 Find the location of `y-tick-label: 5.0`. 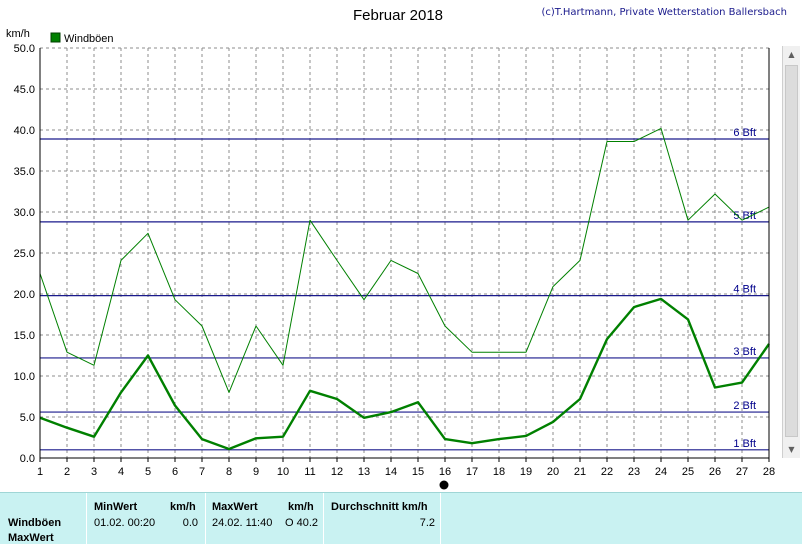

y-tick-label: 5.0 is located at coordinates (27, 418).